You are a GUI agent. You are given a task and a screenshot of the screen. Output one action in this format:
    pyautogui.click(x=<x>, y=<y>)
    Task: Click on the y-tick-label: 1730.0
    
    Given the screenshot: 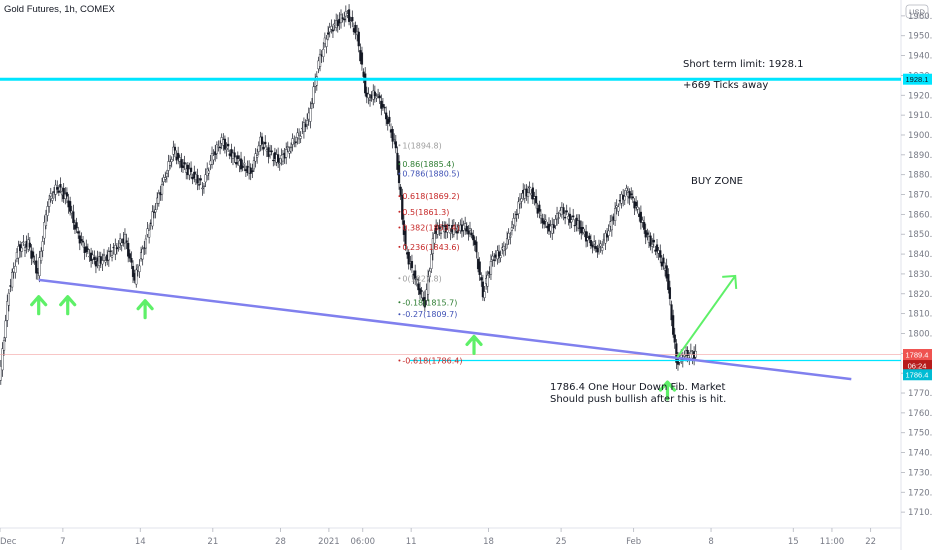 What is the action you would take?
    pyautogui.click(x=920, y=473)
    